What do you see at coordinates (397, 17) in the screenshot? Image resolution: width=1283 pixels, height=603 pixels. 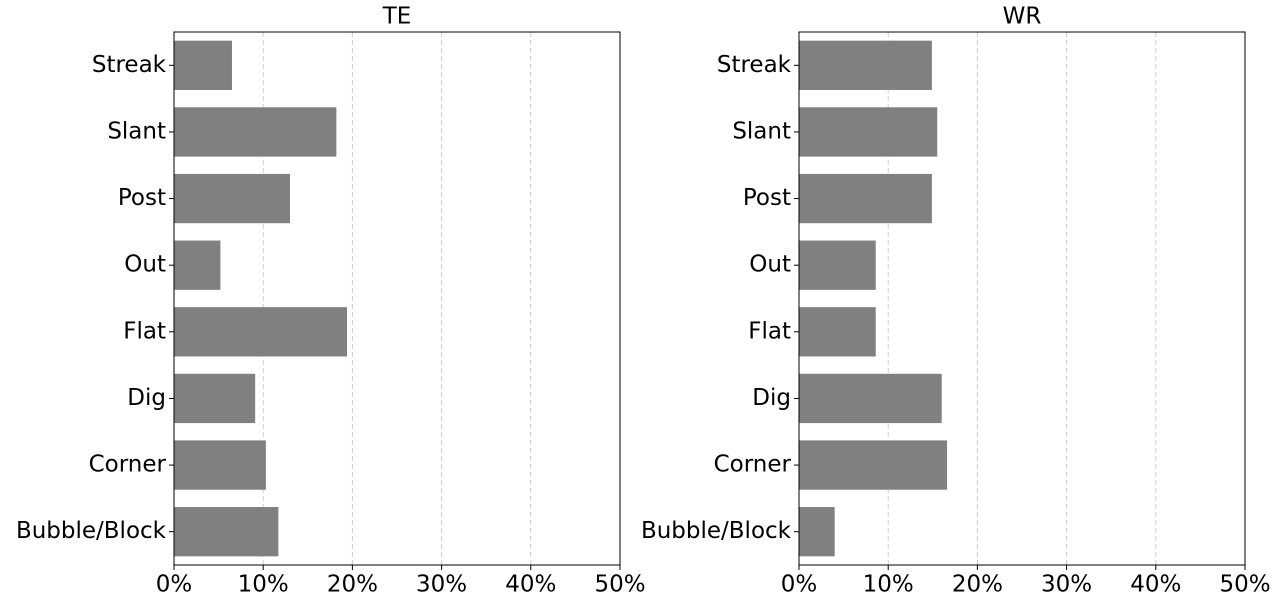 I see `chart-title: TE` at bounding box center [397, 17].